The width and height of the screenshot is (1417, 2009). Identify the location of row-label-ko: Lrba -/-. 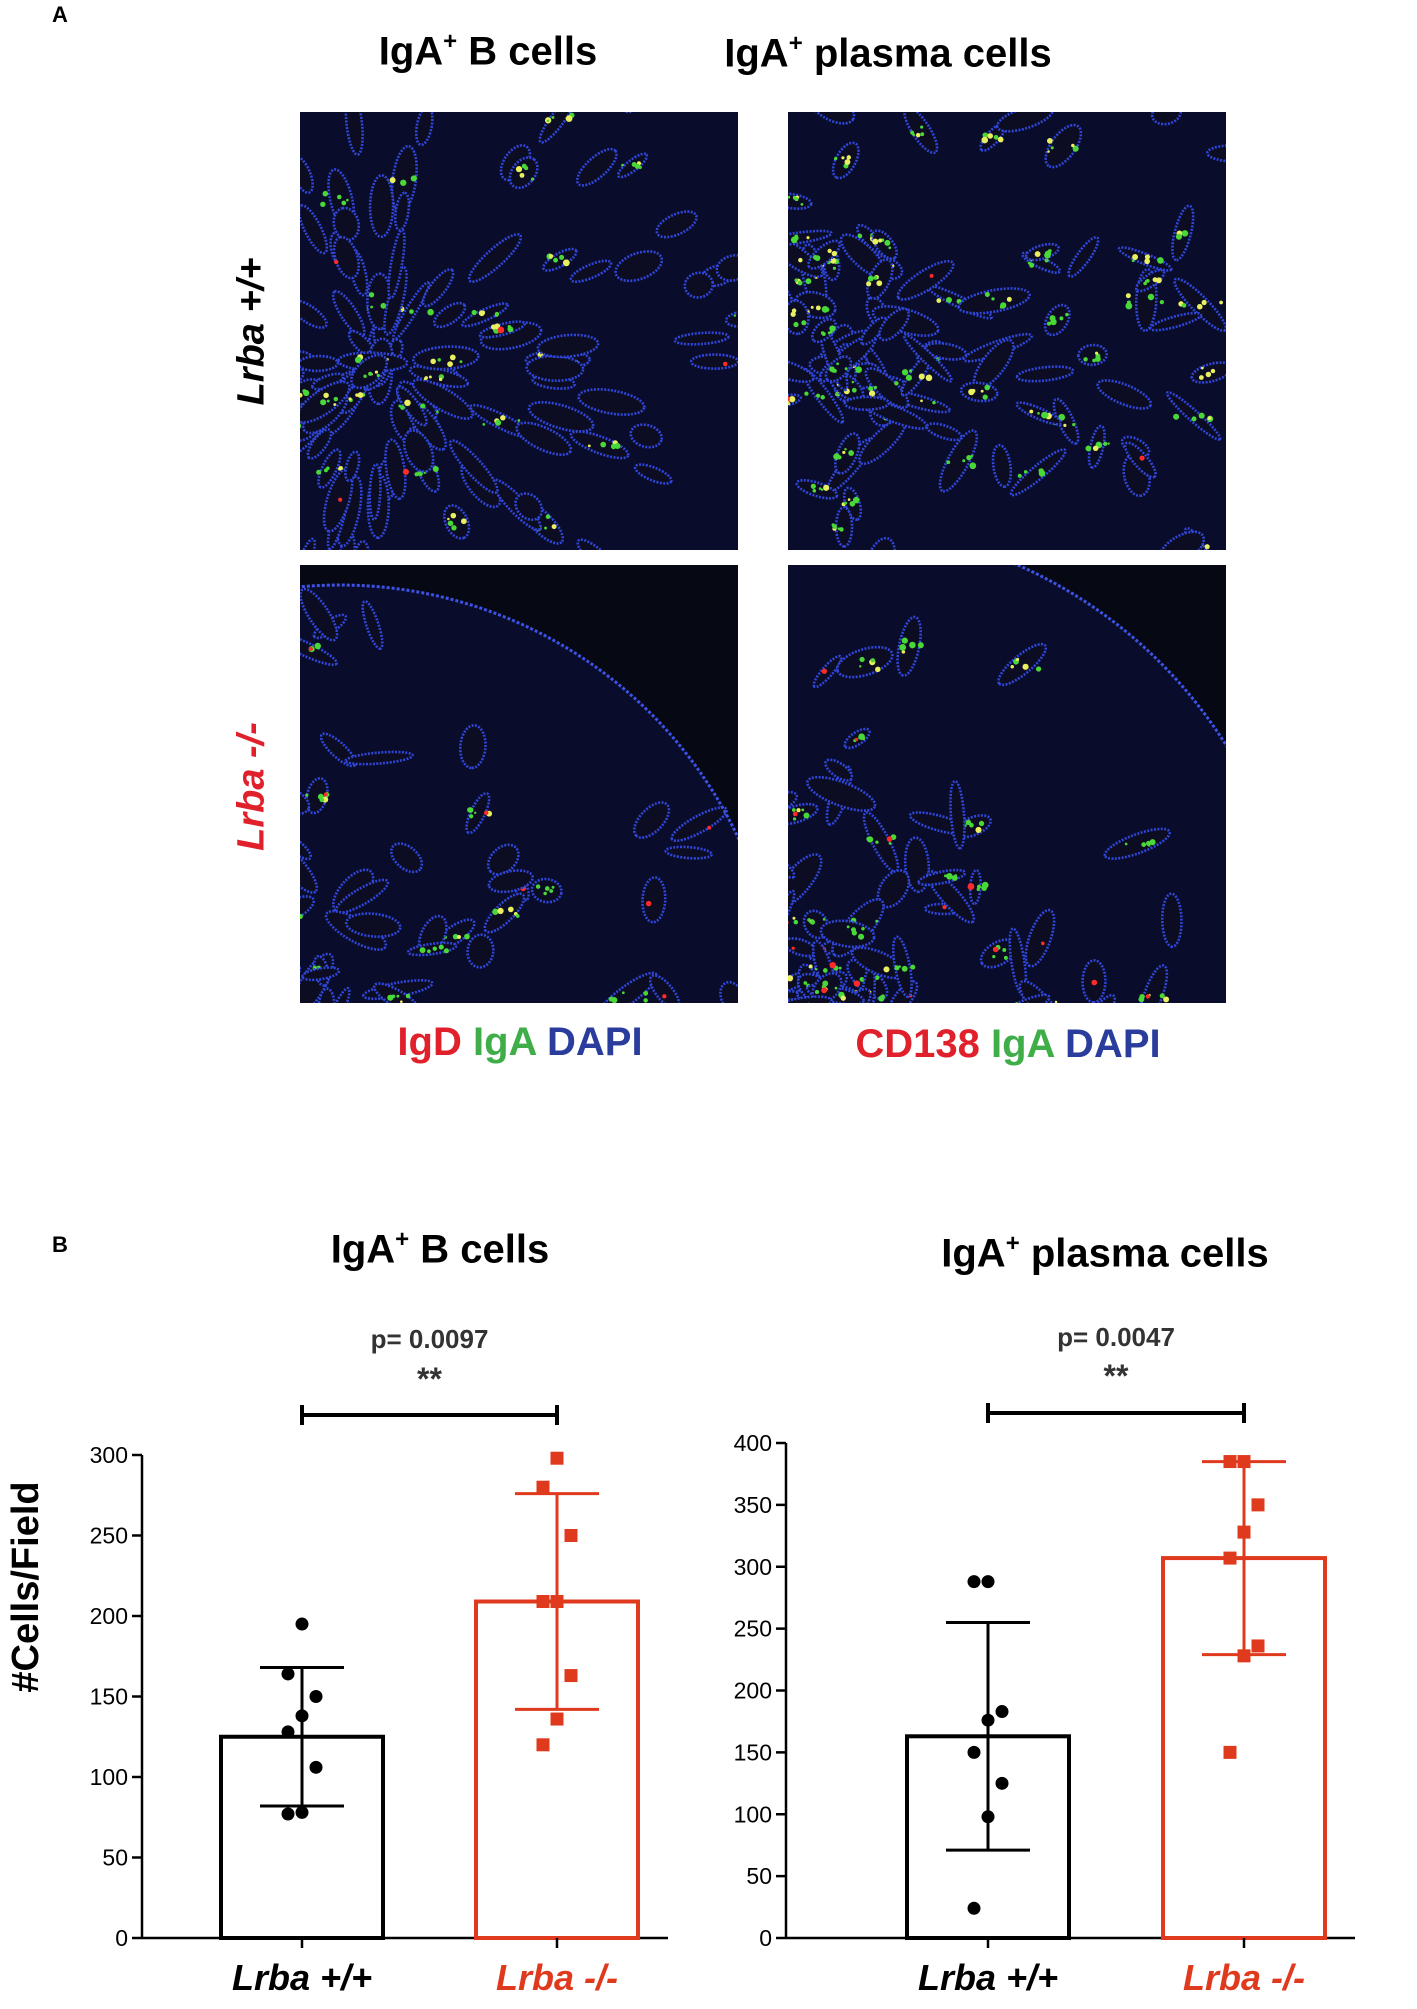
(251, 786).